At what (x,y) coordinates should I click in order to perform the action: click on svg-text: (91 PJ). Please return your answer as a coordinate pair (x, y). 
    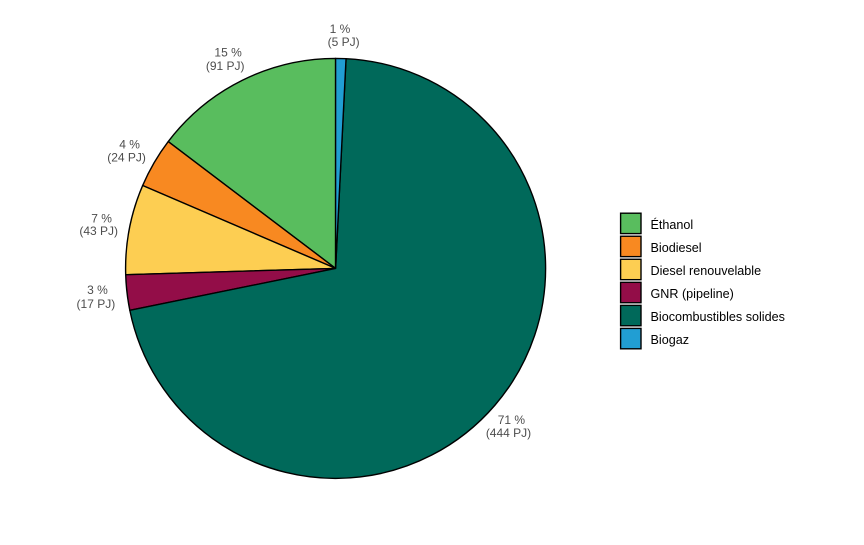
    Looking at the image, I should click on (225, 66).